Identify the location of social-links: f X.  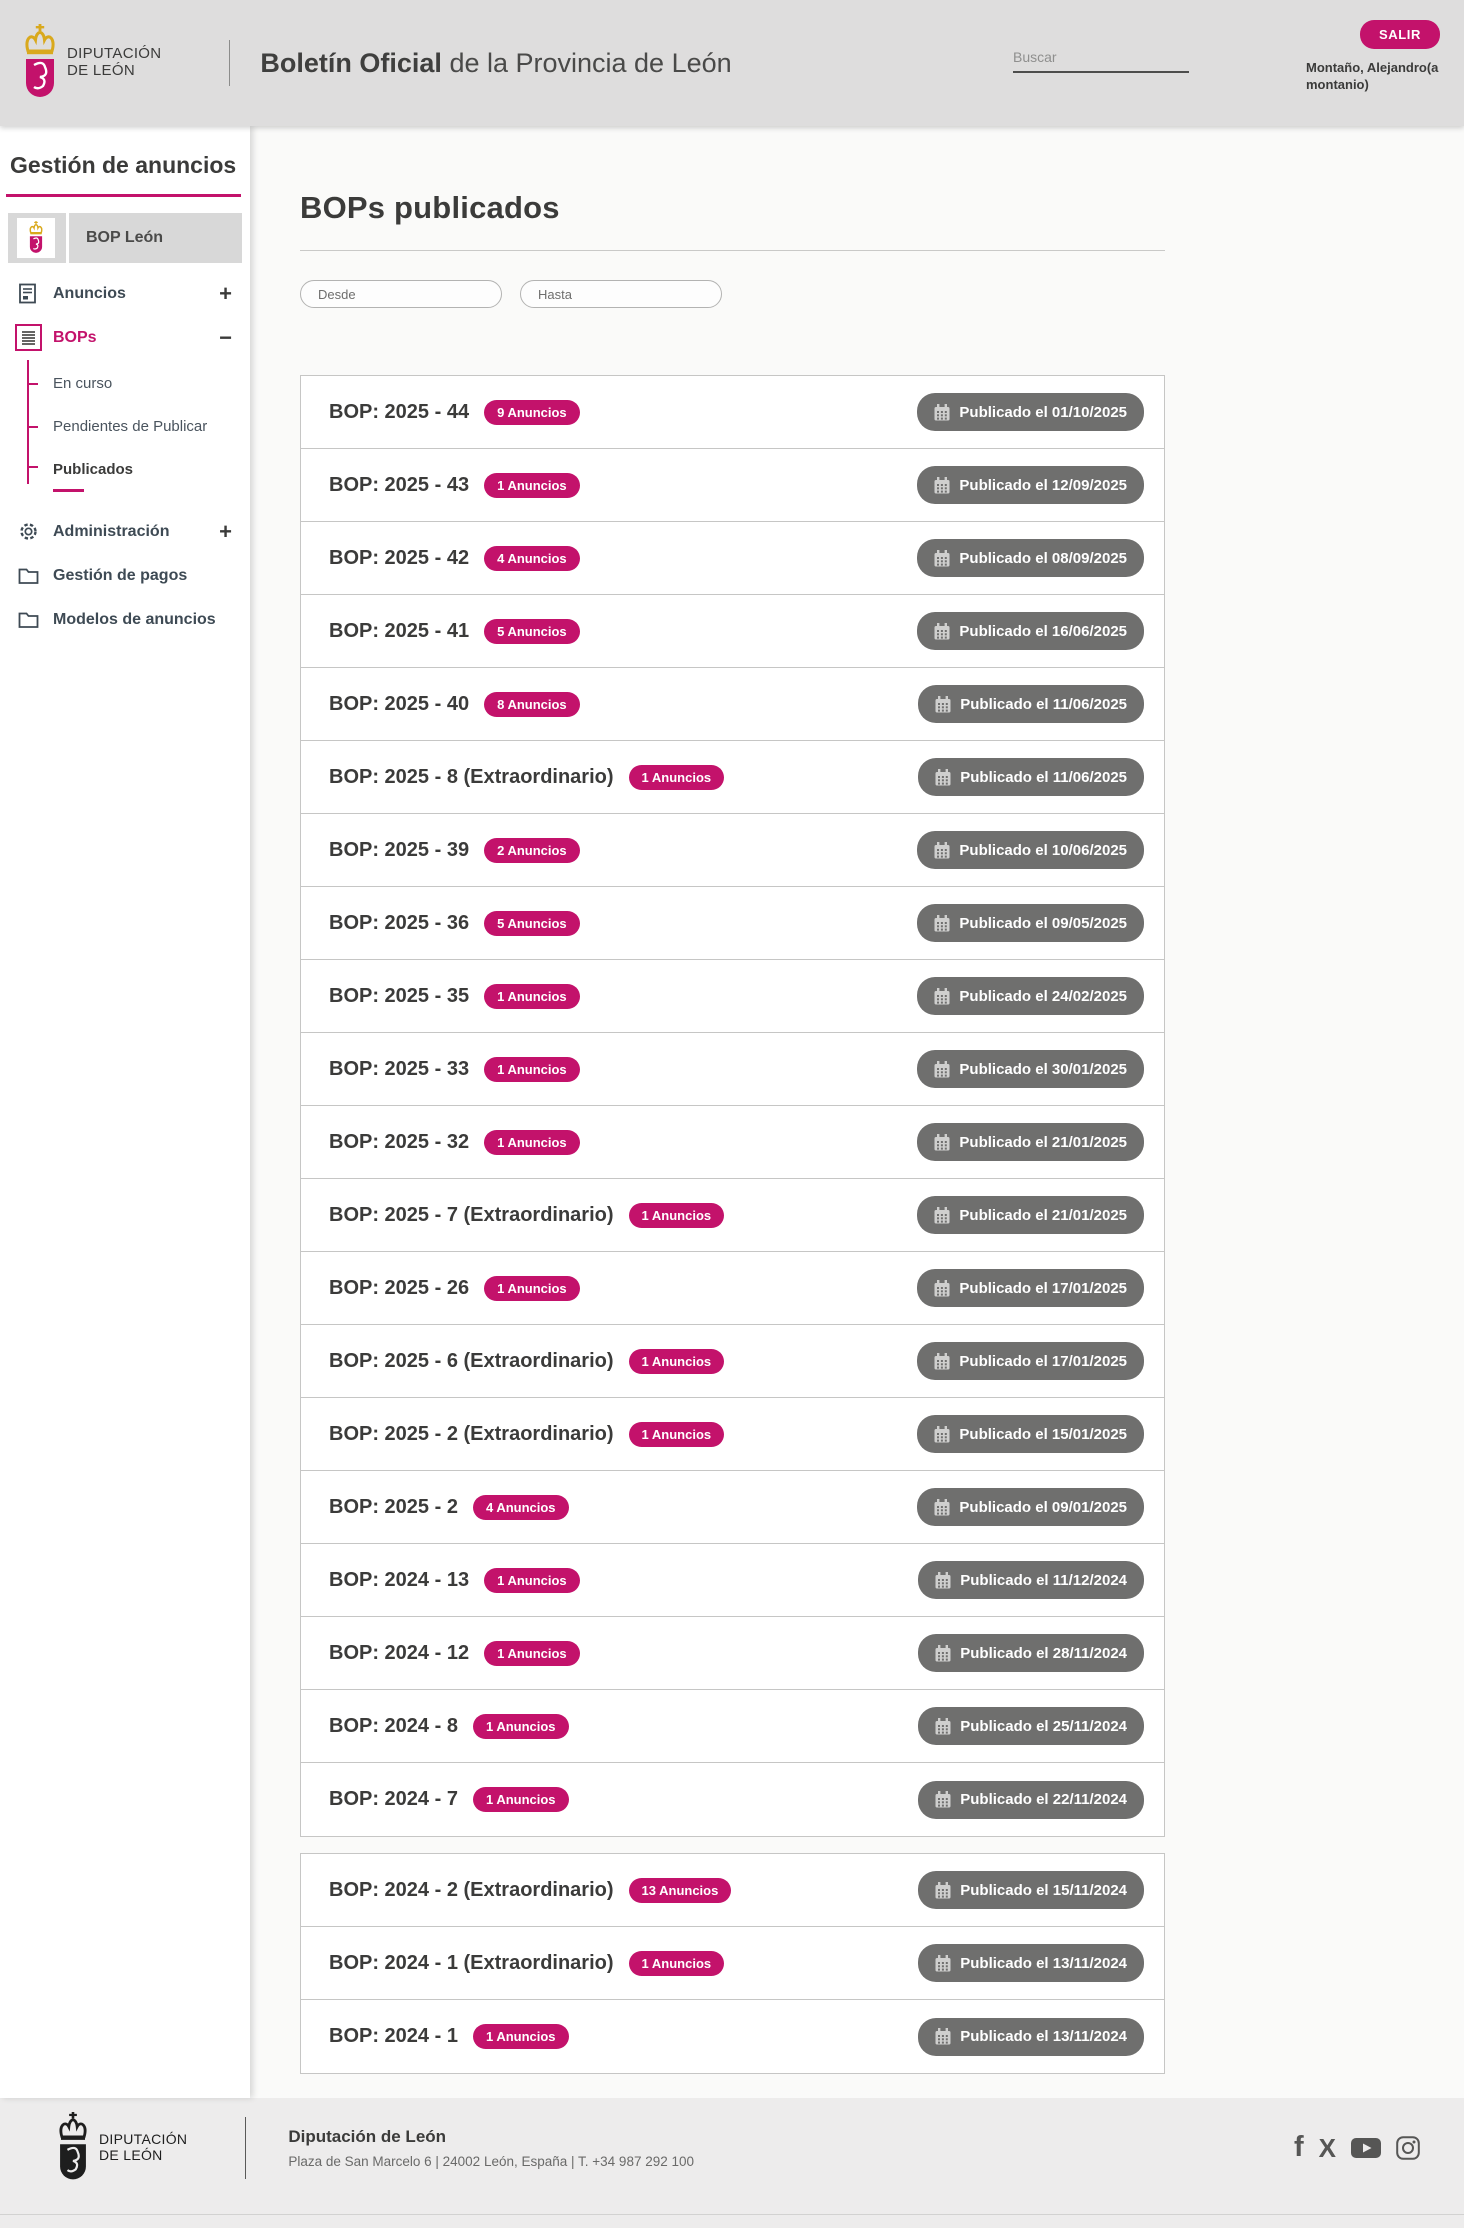
(1356, 2146).